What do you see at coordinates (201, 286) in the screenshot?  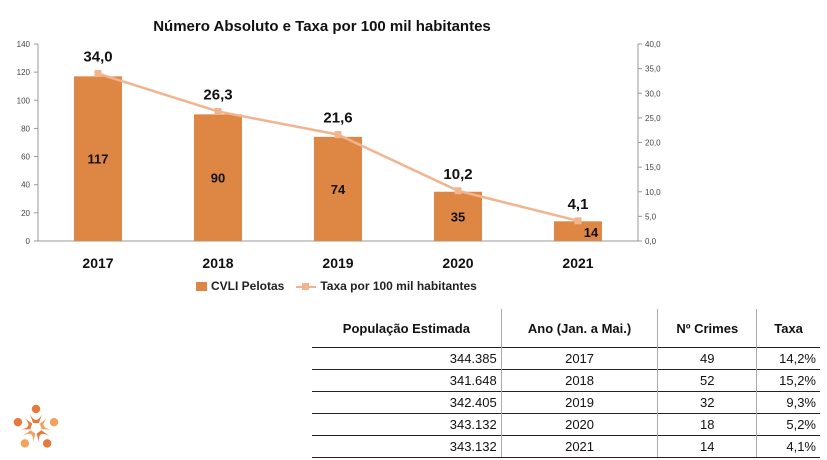 I see `legend-bar-swatch` at bounding box center [201, 286].